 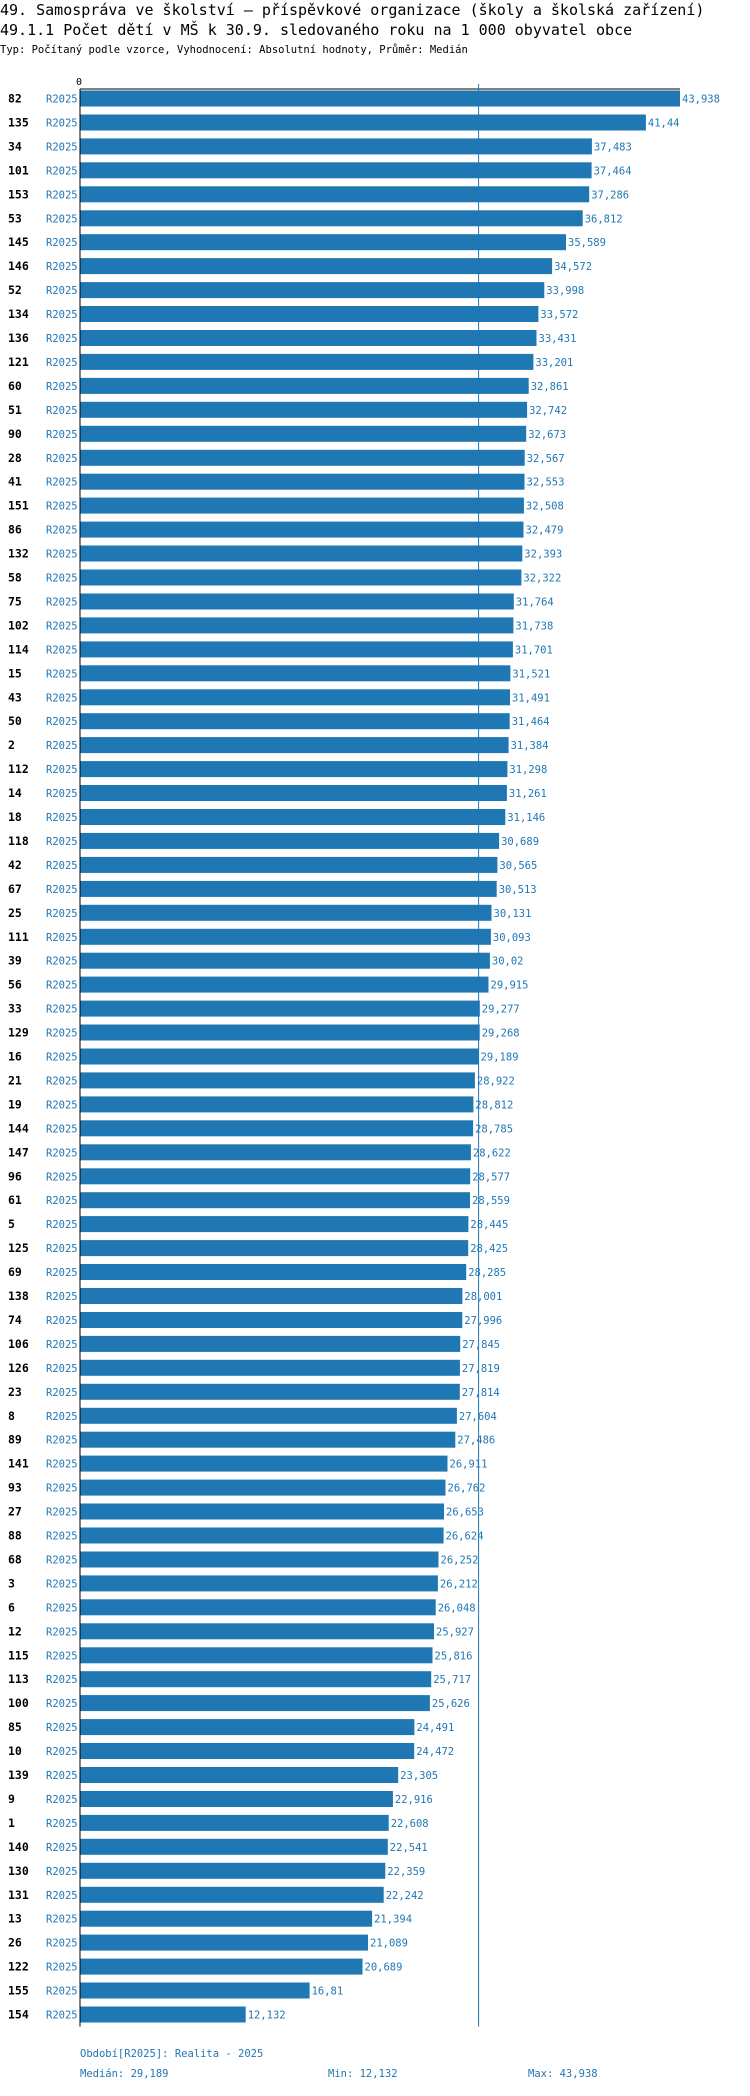 What do you see at coordinates (435, 1752) in the screenshot?
I see `data-label: 24,472` at bounding box center [435, 1752].